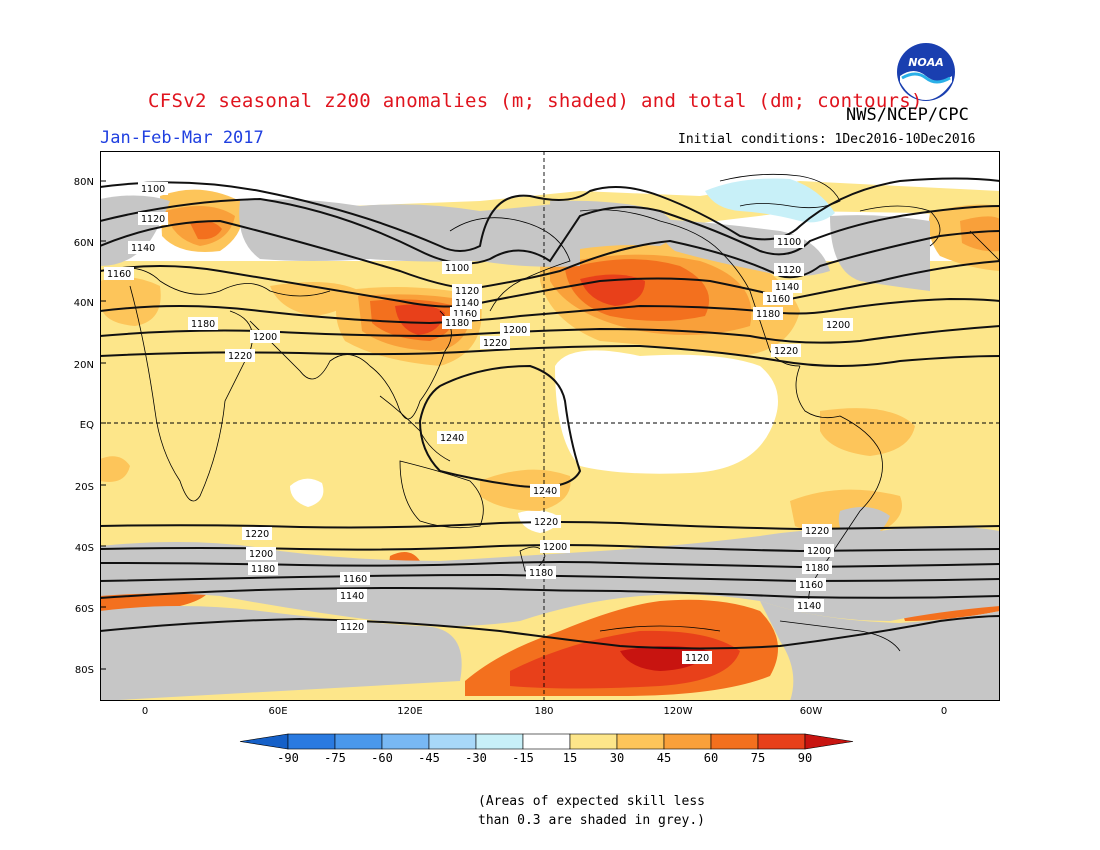 Image resolution: width=1100 pixels, height=850 pixels. I want to click on skill-note-line-2: than 0.3 are shaded in grey.), so click(591, 820).